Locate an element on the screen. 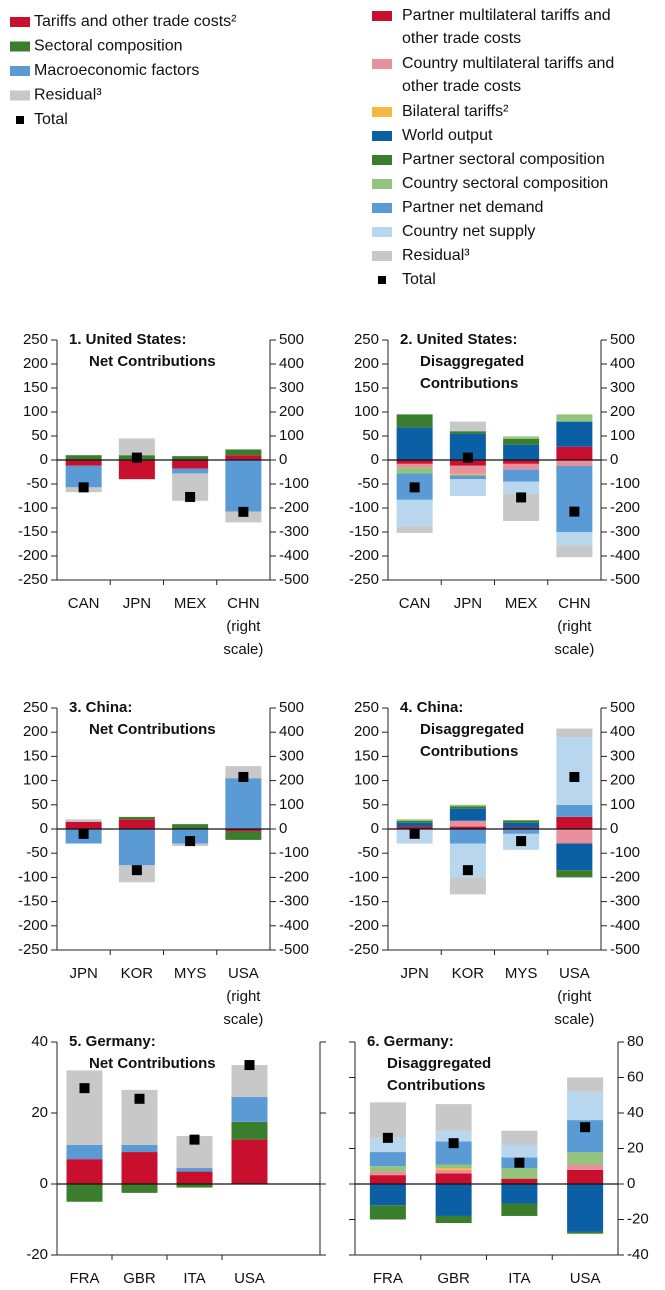 Image resolution: width=665 pixels, height=1290 pixels. y2-tick-label: -400 is located at coordinates (294, 925).